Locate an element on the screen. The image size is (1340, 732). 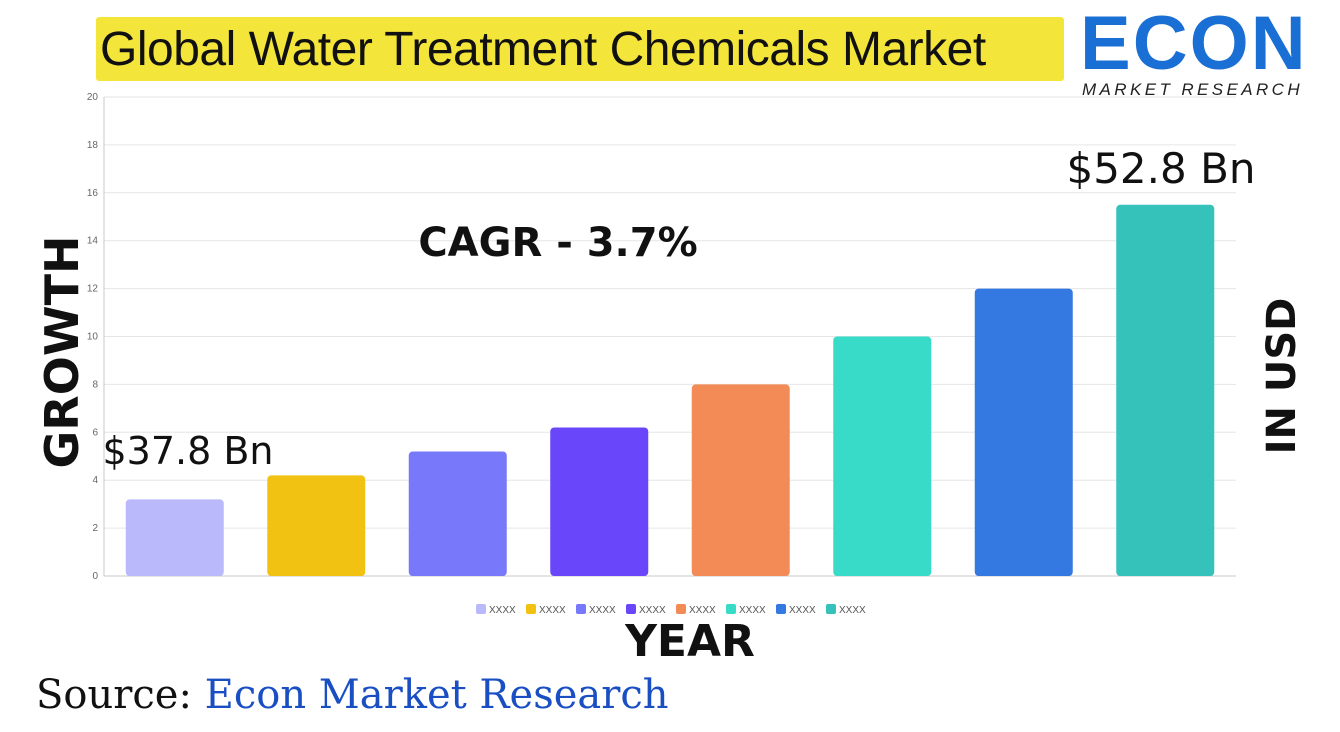
title-highlight is located at coordinates (580, 49).